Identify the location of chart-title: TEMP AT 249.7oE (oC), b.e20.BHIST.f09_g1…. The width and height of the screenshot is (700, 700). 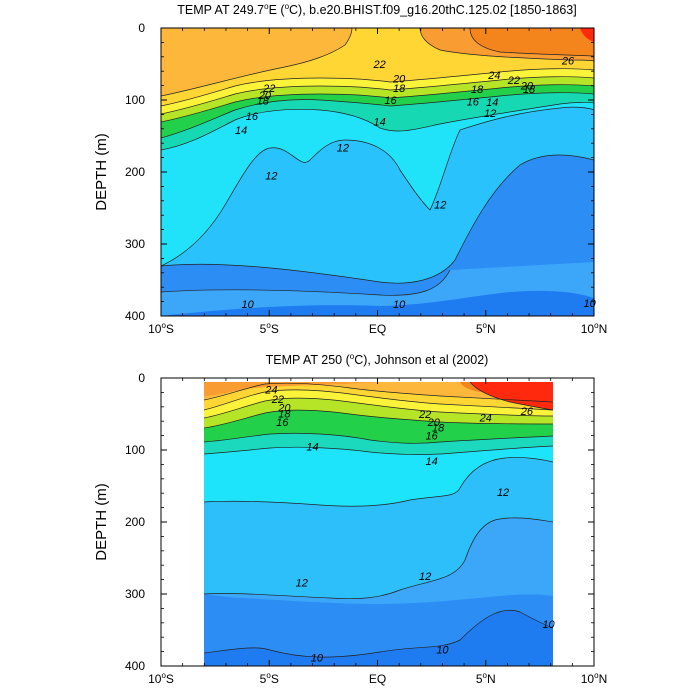
(376, 9).